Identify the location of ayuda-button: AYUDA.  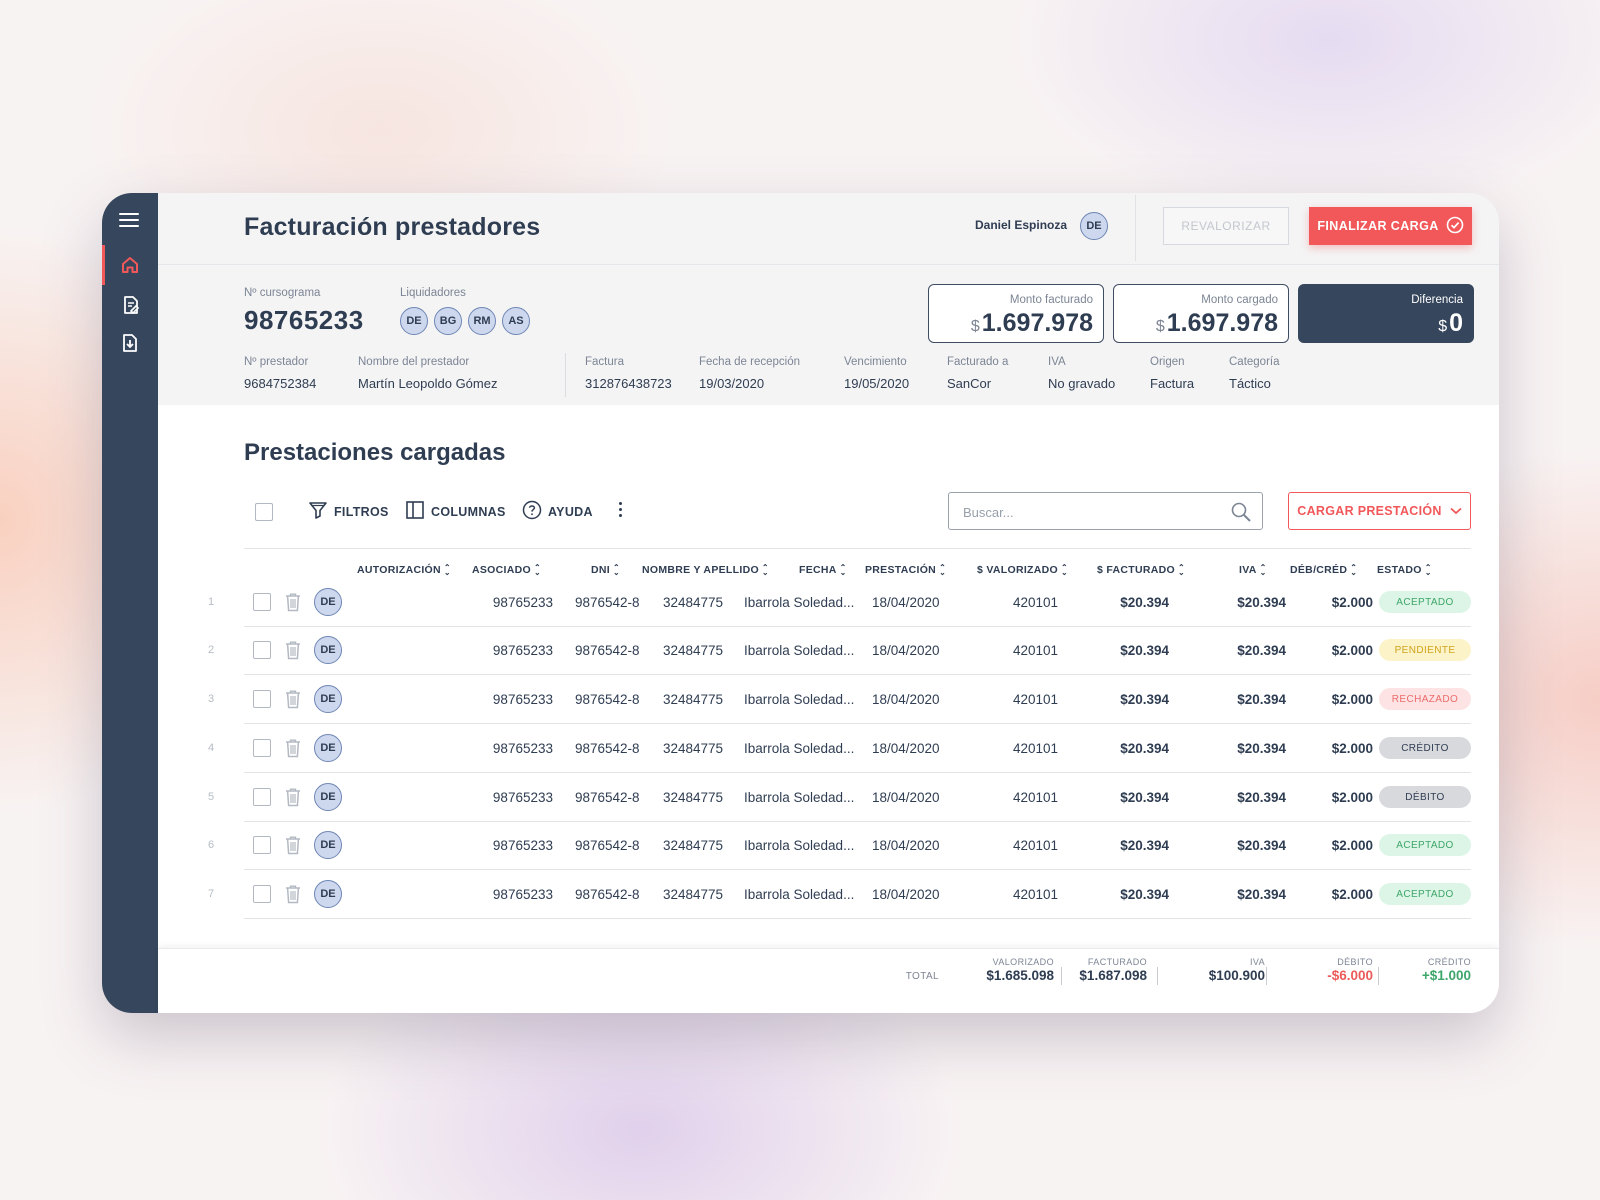
(557, 511).